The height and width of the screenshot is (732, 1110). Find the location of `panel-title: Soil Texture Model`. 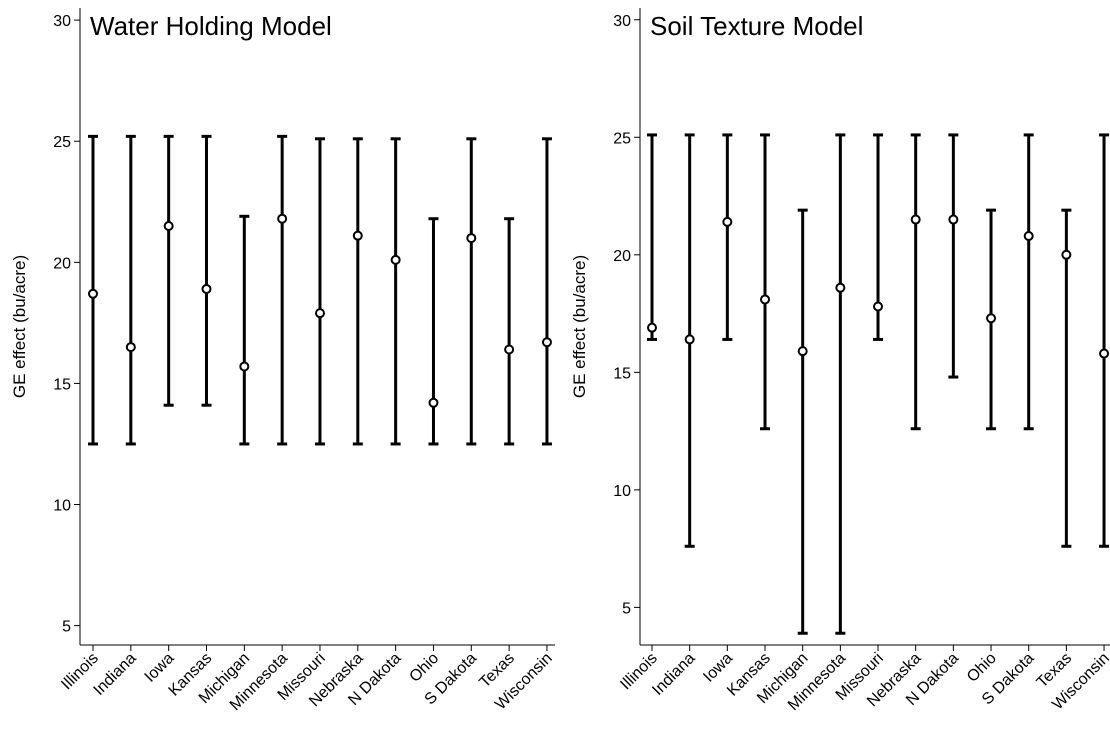

panel-title: Soil Texture Model is located at coordinates (756, 26).